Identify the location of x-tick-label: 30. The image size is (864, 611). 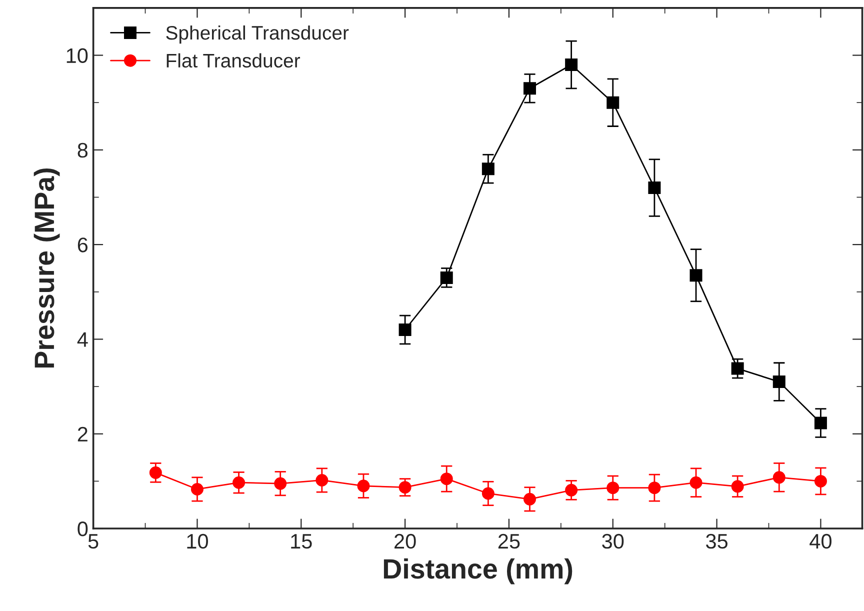
(613, 541).